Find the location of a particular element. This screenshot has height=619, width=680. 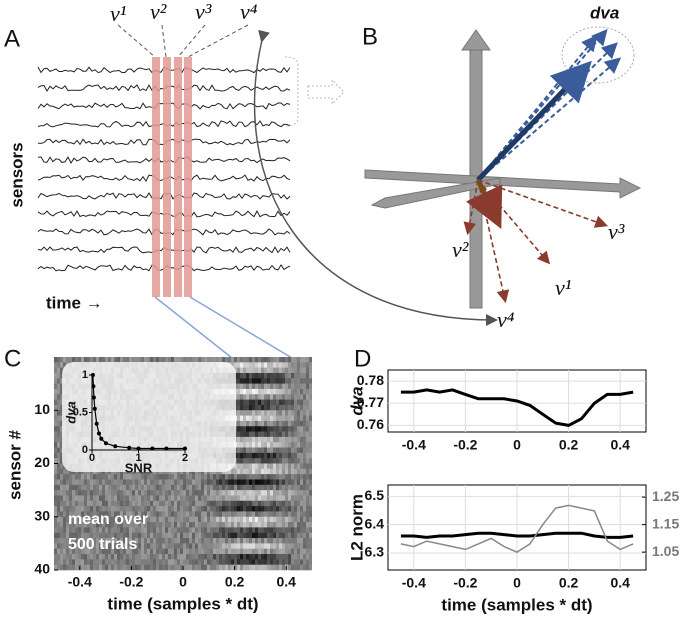

vector-label: ν³ is located at coordinates (616, 231).